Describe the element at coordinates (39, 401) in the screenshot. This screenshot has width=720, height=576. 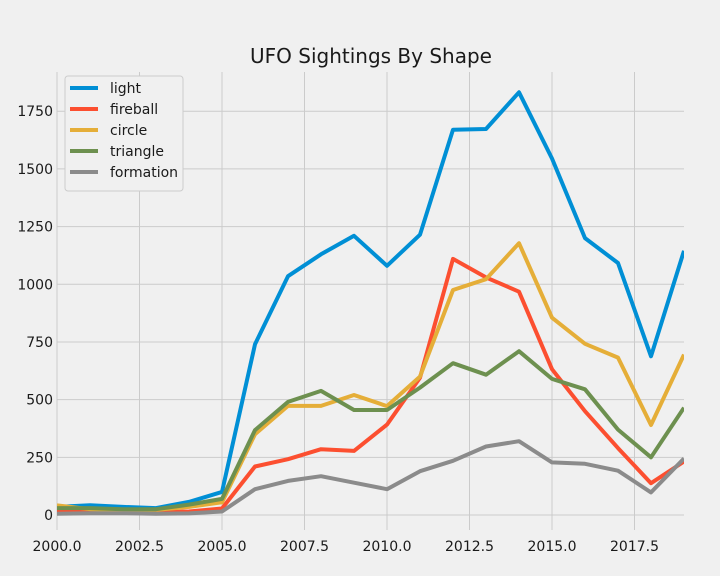
I see `y-tick-label: 500` at that location.